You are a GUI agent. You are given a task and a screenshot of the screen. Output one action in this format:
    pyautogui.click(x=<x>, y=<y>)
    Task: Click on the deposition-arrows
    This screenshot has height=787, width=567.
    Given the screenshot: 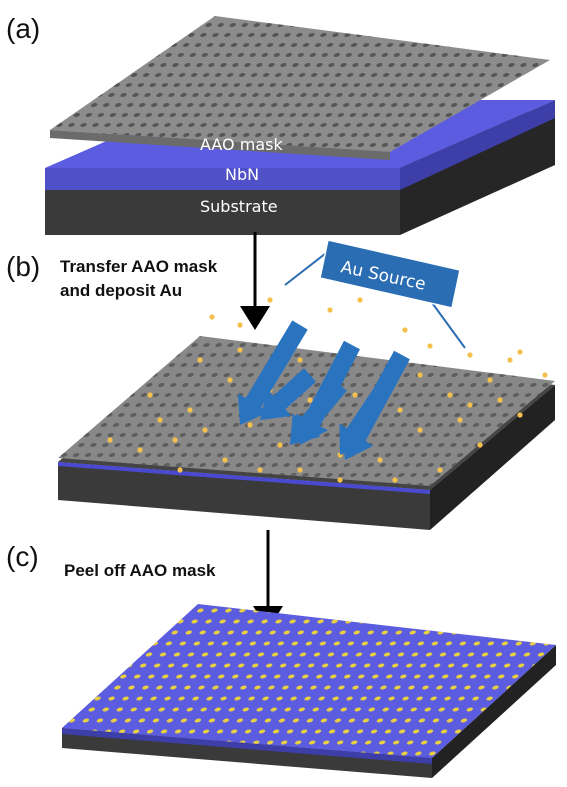 What is the action you would take?
    pyautogui.click(x=323, y=390)
    